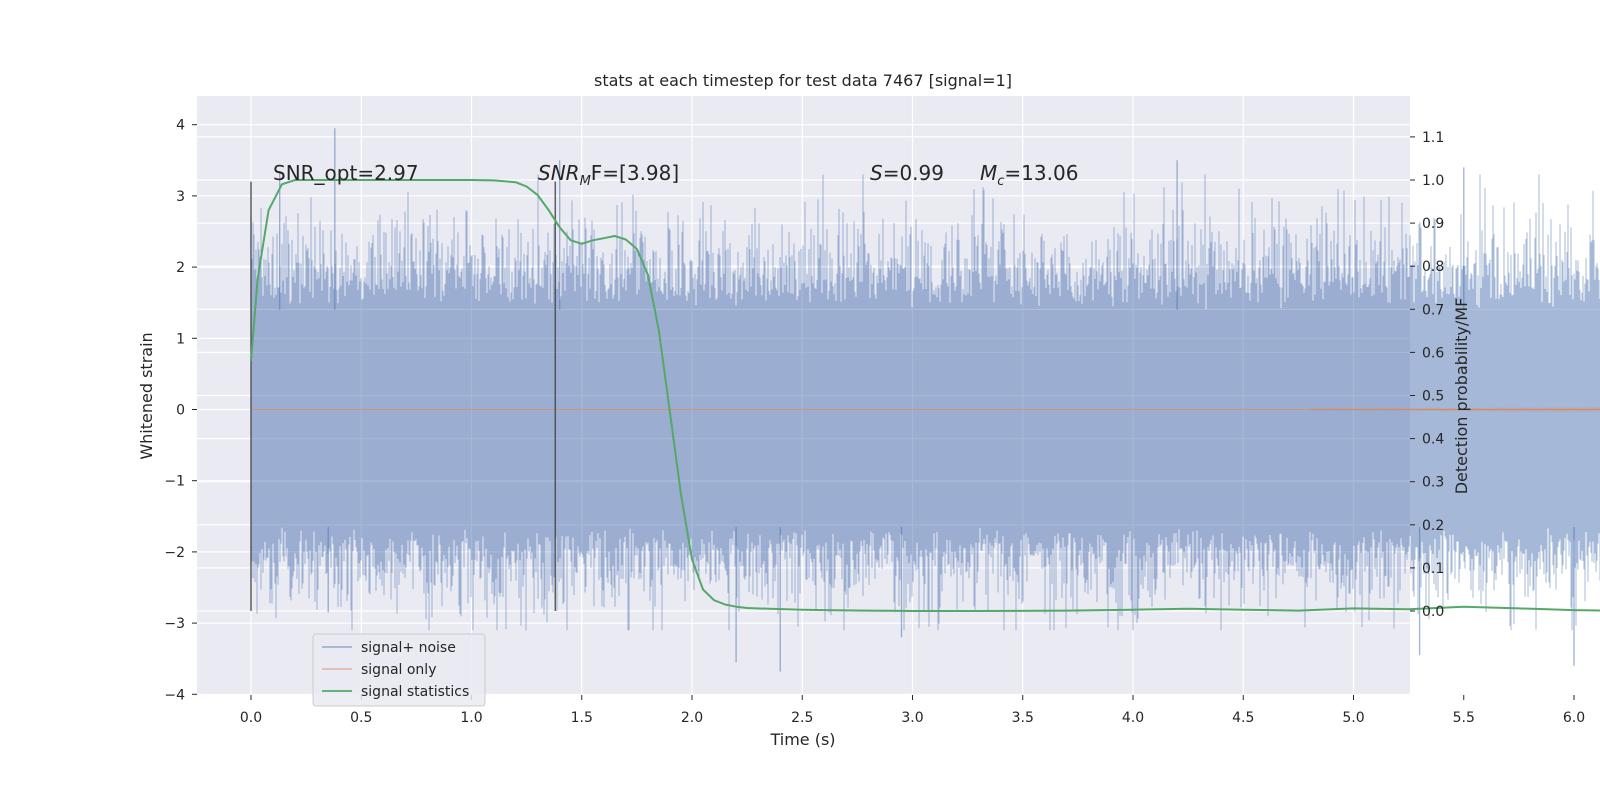 This screenshot has width=1600, height=800. Describe the element at coordinates (1454, 409) in the screenshot. I see `signal-chirp` at that location.